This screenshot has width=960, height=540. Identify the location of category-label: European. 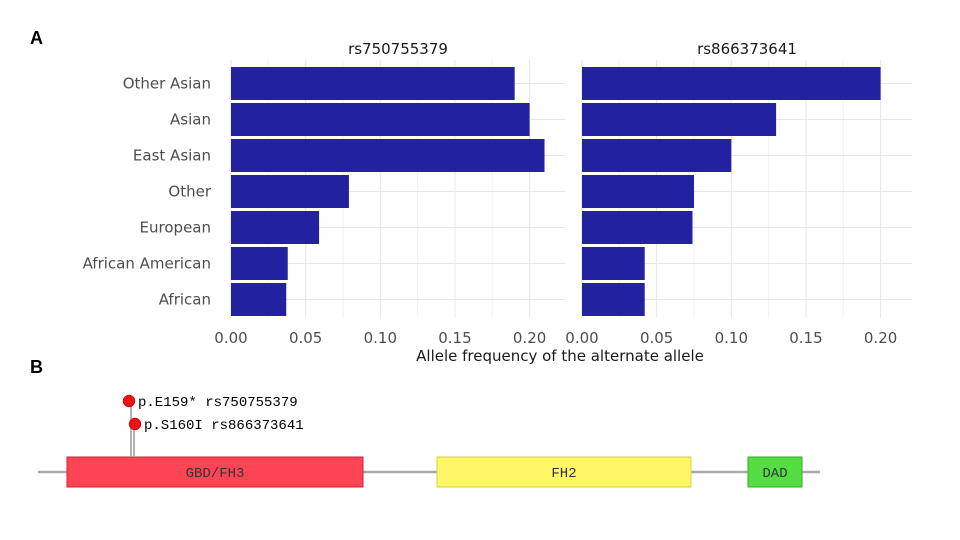
(175, 228).